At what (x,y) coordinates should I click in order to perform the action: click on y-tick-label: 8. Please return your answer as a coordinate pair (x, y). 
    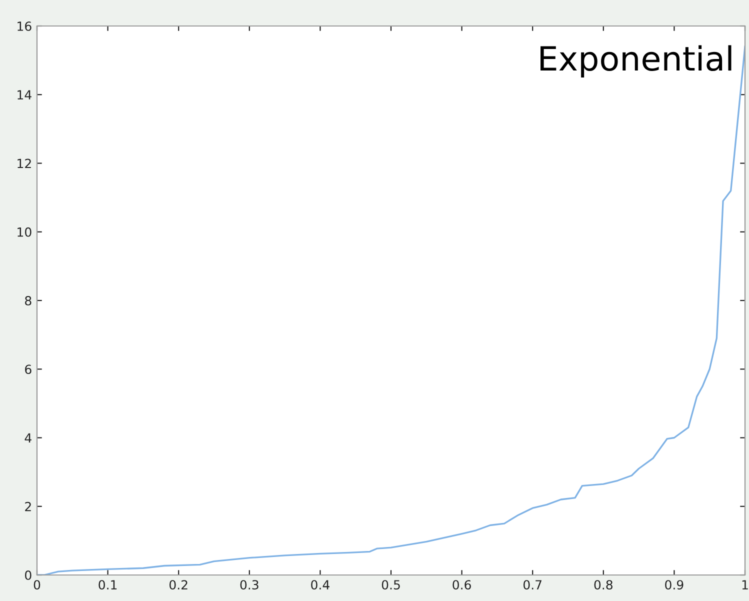
    Looking at the image, I should click on (28, 301).